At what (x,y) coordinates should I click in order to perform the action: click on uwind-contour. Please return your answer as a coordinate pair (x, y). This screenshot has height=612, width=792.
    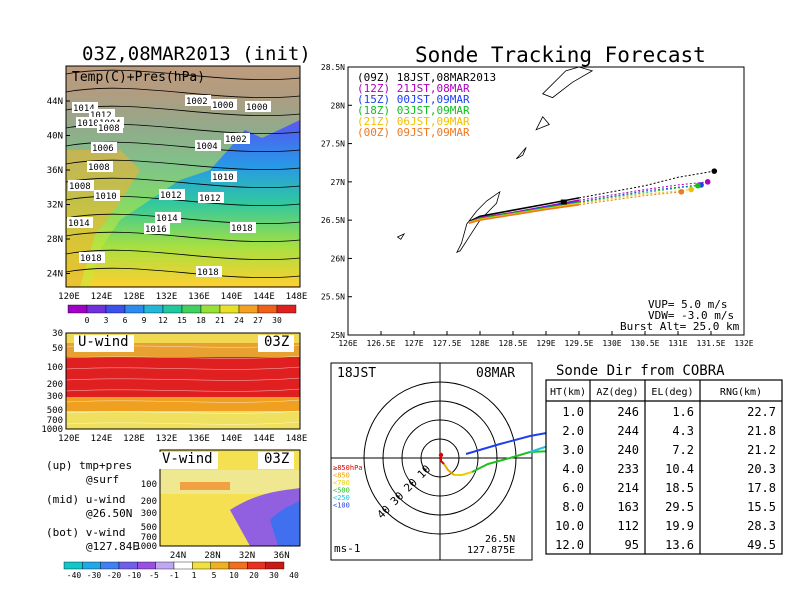
    Looking at the image, I should click on (183, 412).